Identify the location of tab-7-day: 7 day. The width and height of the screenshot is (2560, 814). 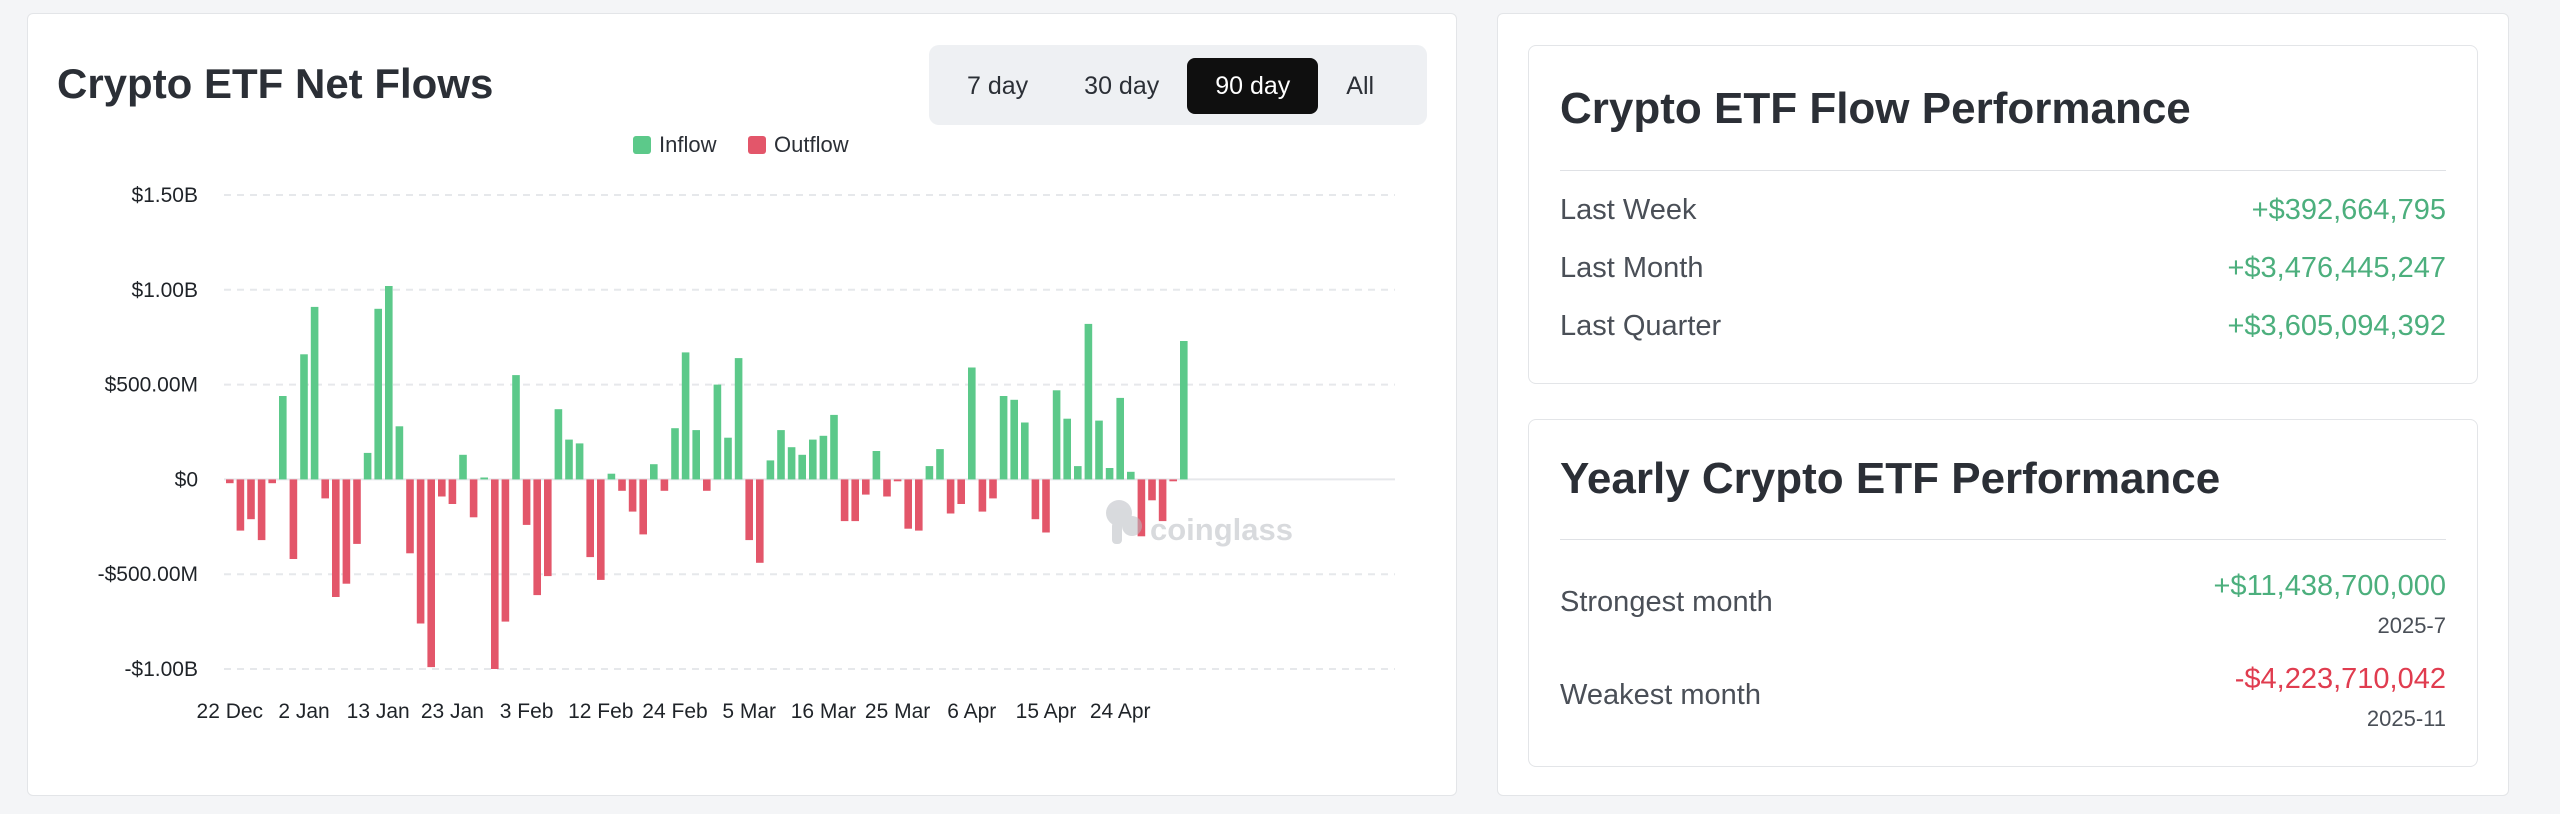
(998, 86).